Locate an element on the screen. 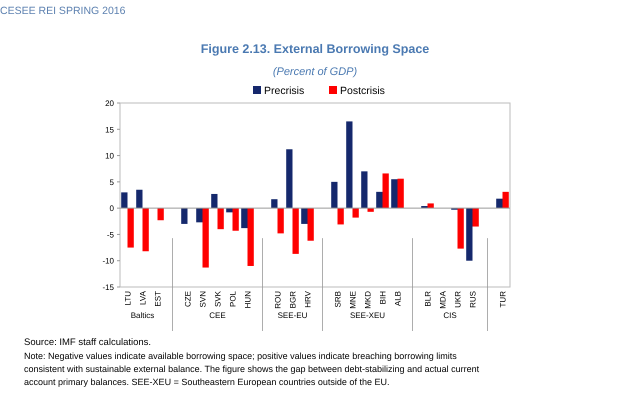  y-tick-label: -5 is located at coordinates (110, 235).